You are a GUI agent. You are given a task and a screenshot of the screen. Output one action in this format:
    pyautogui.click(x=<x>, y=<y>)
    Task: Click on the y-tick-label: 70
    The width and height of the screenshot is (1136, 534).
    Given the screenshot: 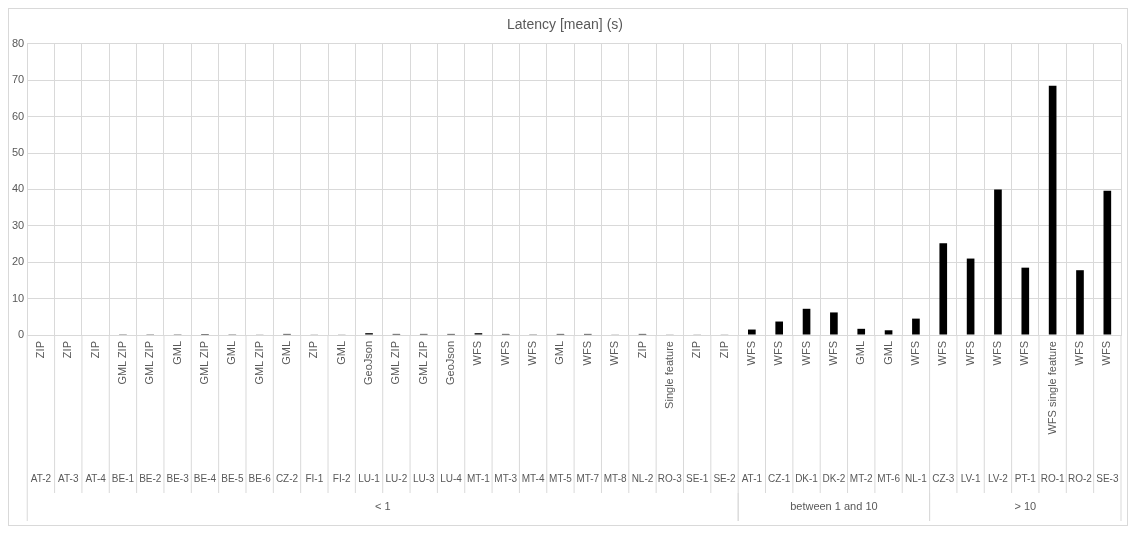 What is the action you would take?
    pyautogui.click(x=18, y=79)
    